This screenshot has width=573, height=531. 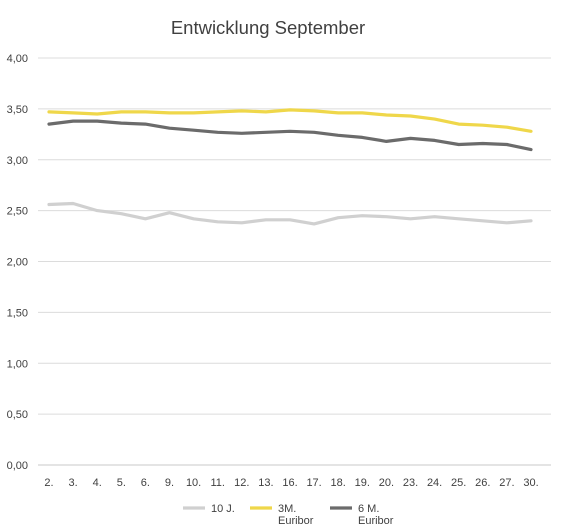 What do you see at coordinates (289, 483) in the screenshot?
I see `x-tick-label: 16.` at bounding box center [289, 483].